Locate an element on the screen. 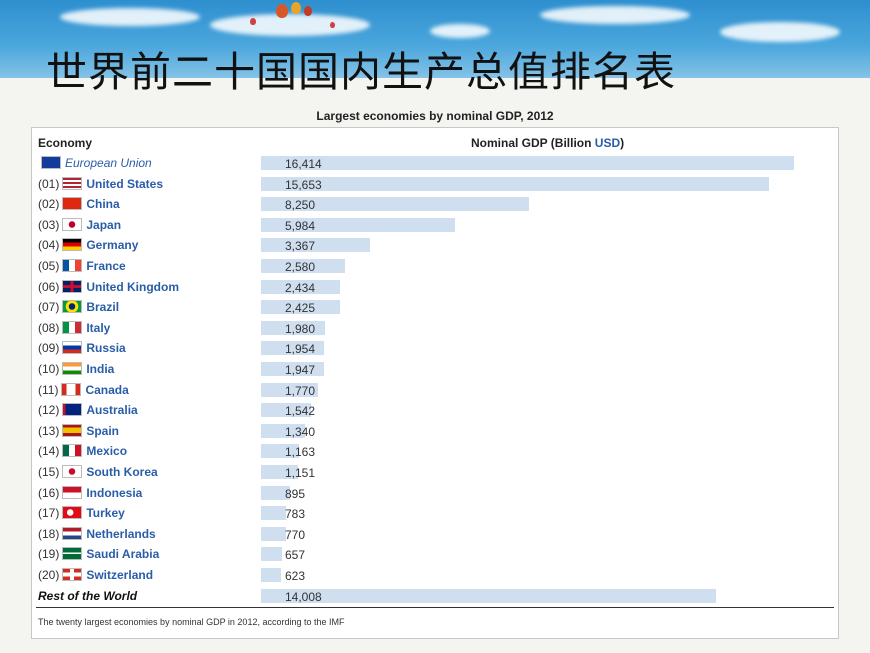  value-label: 2,425 is located at coordinates (300, 308).